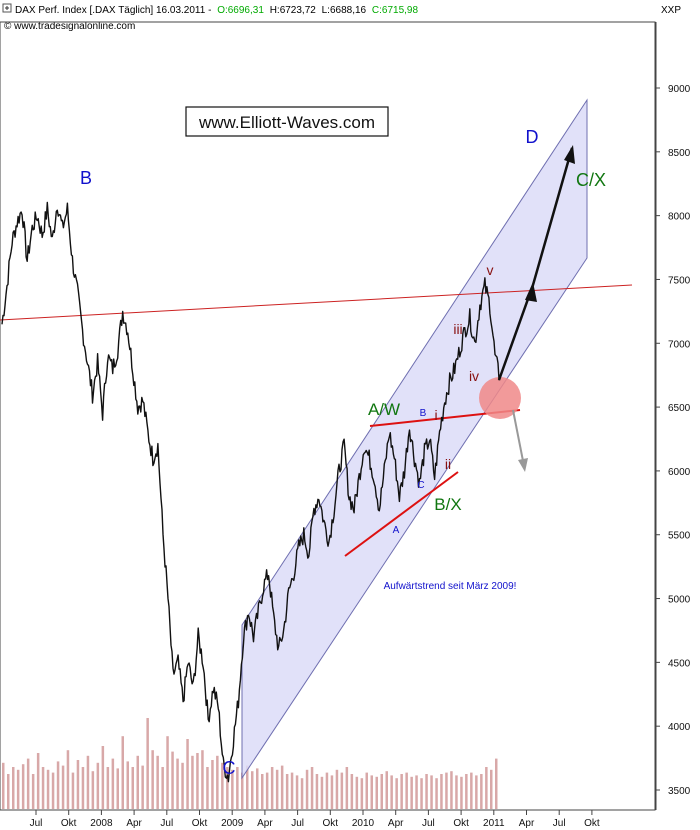  I want to click on wave-label-c: C, so click(229, 768).